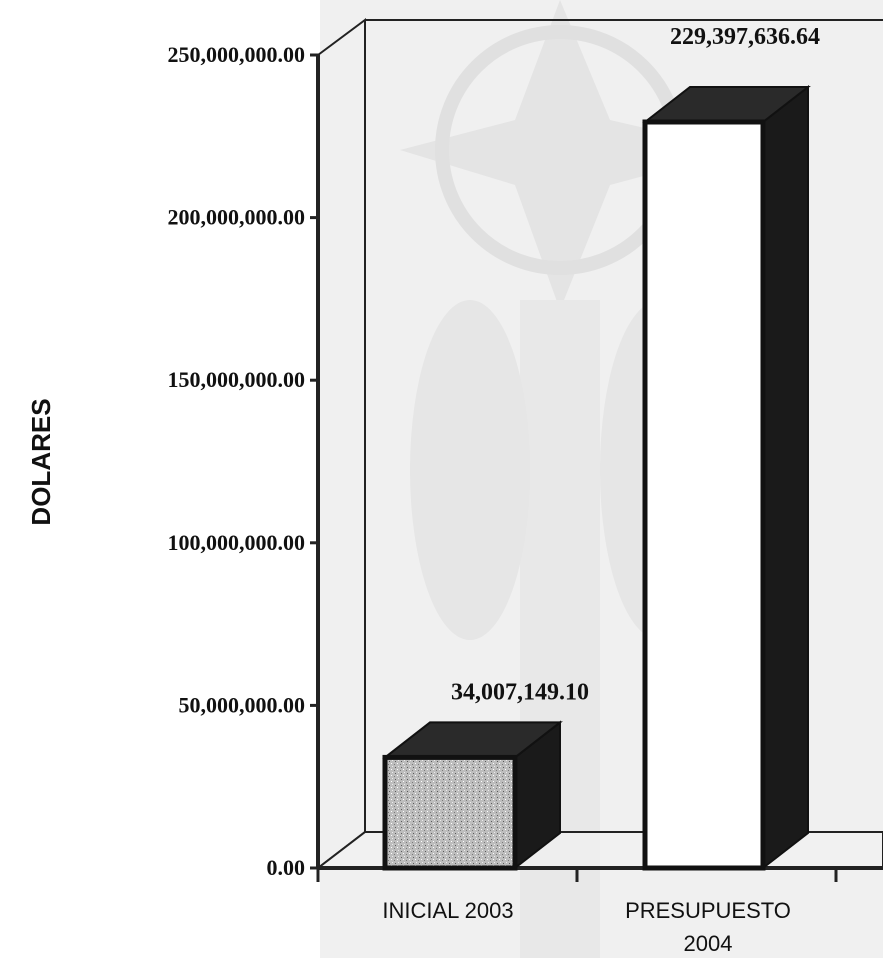  What do you see at coordinates (708, 910) in the screenshot?
I see `x-tick-label: PRESUPUESTO` at bounding box center [708, 910].